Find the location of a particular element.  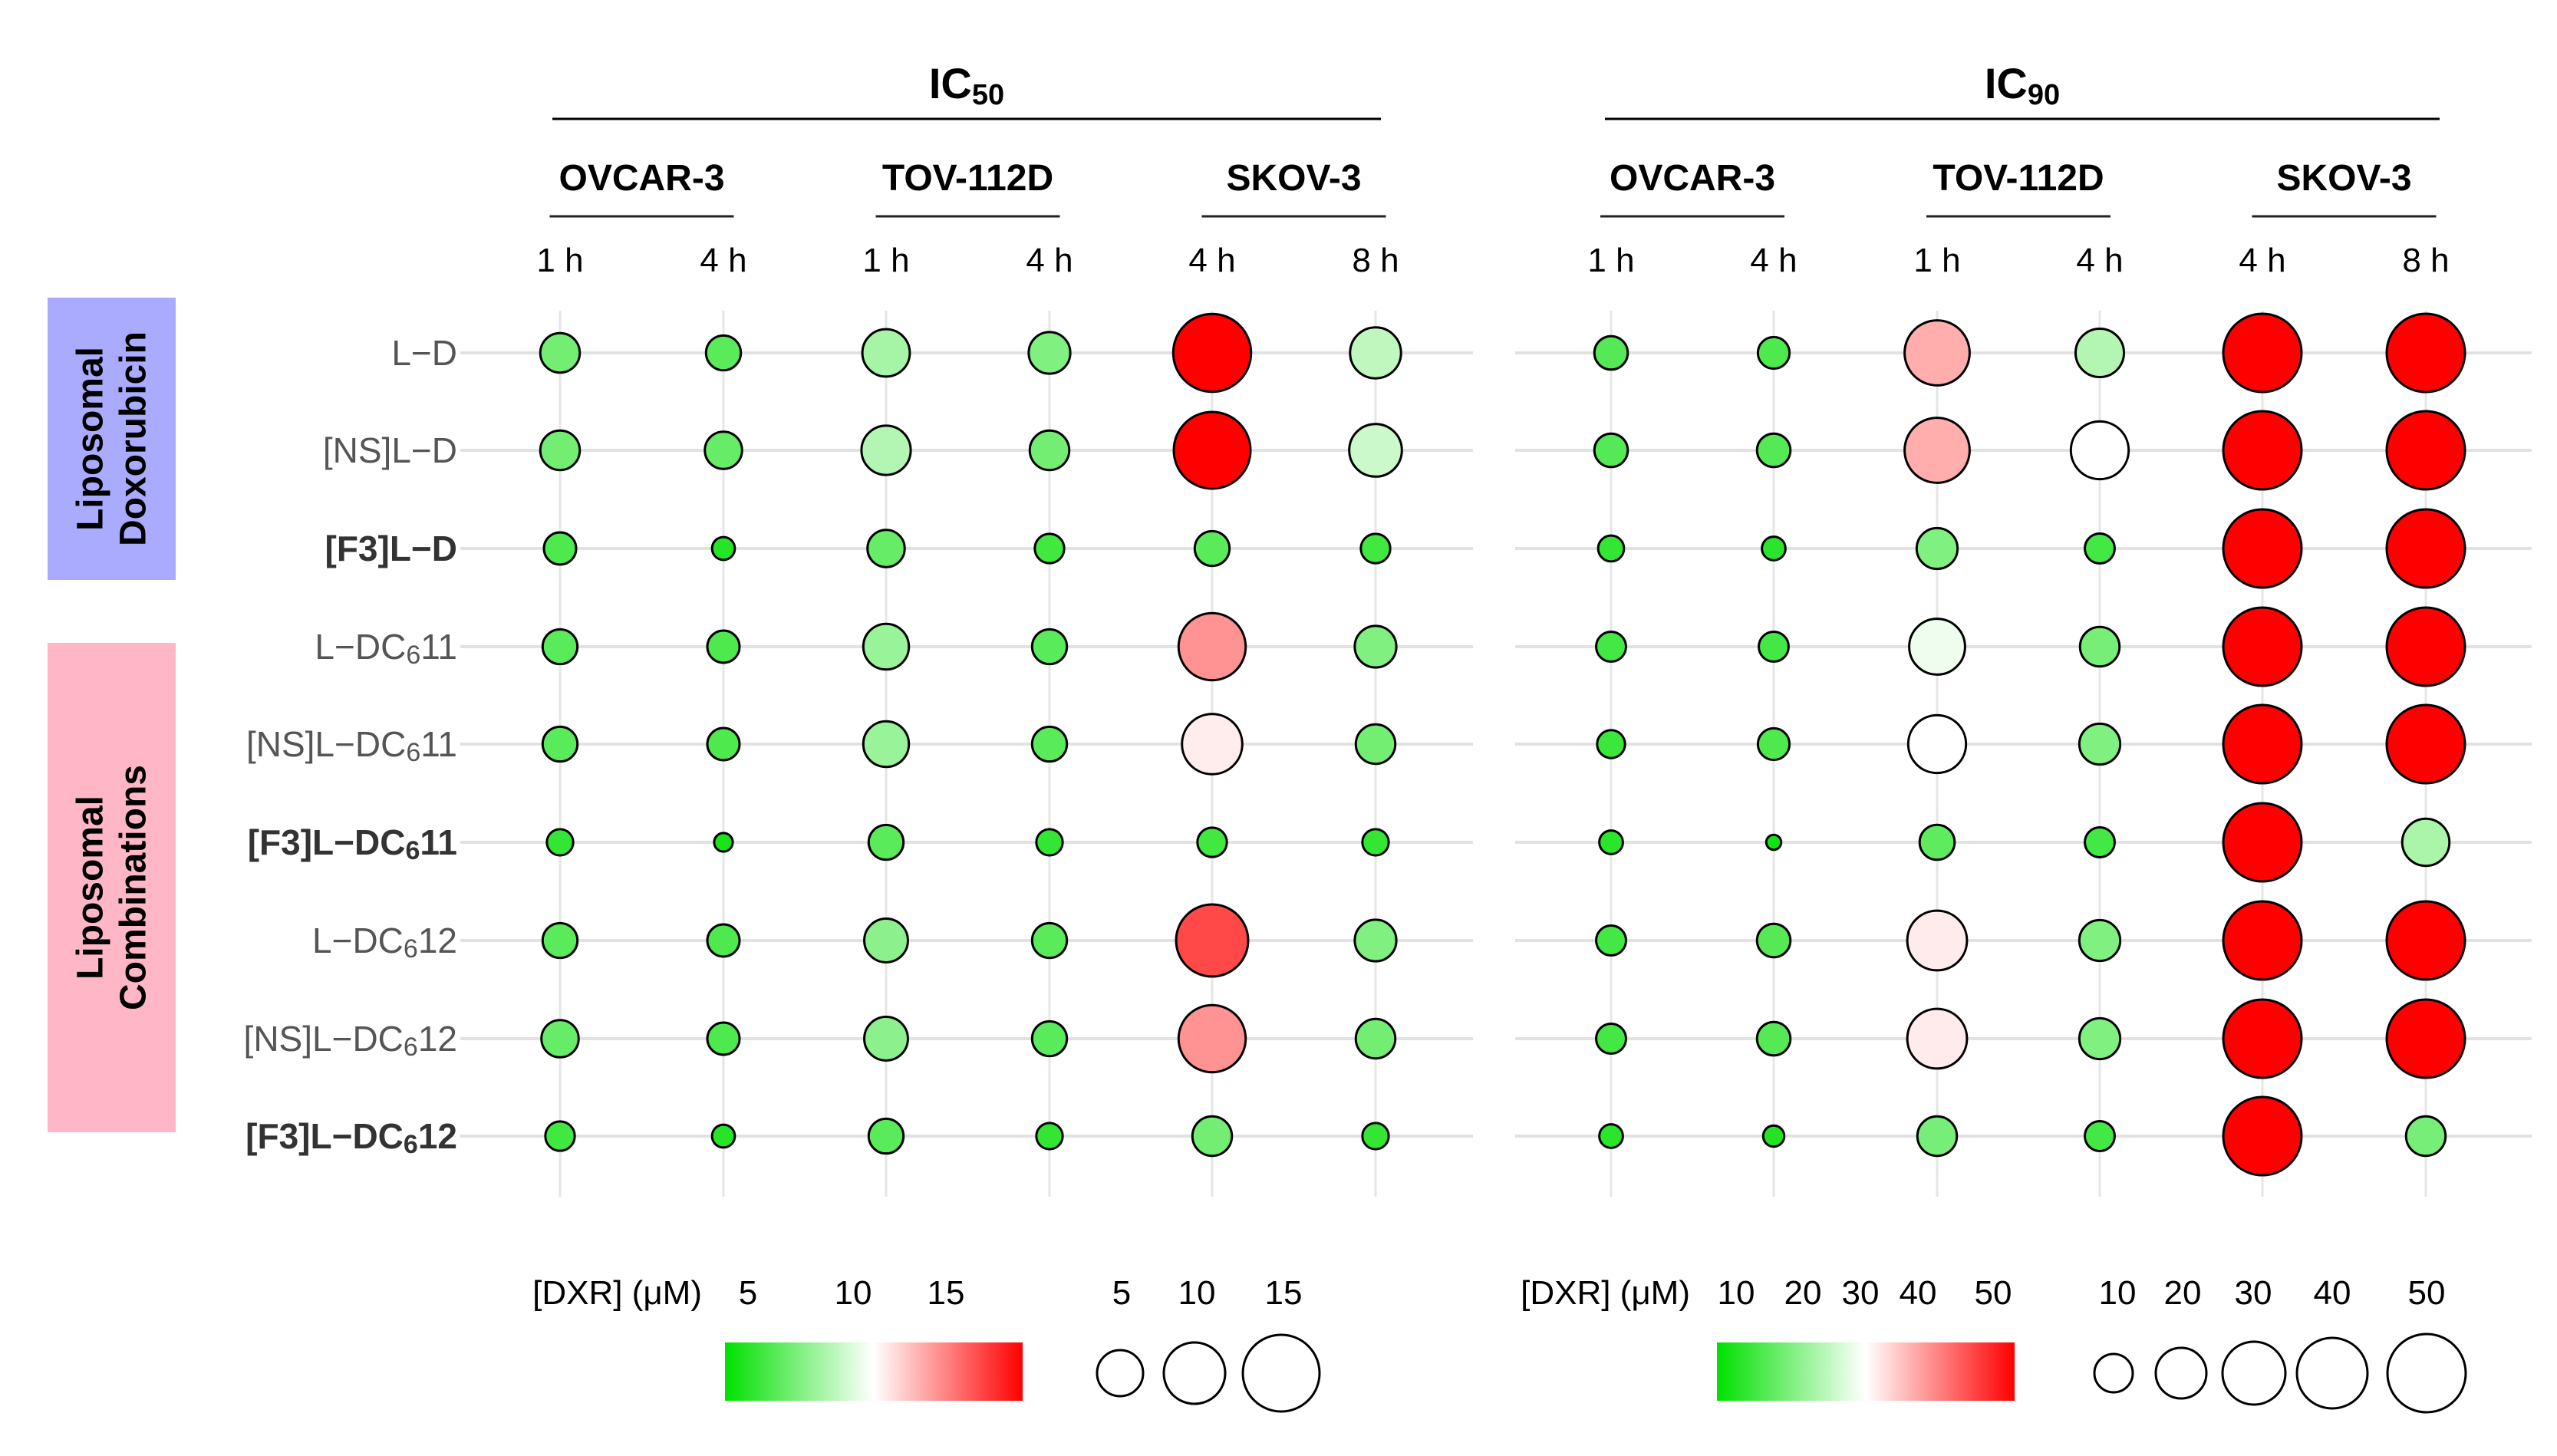

panel-title-2: IC90 is located at coordinates (2022, 85).